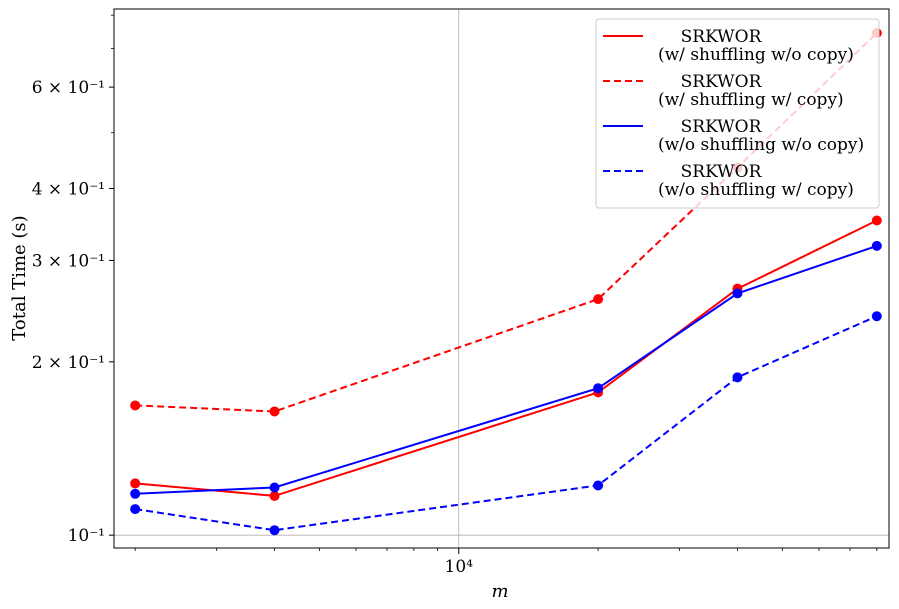 Image resolution: width=899 pixels, height=609 pixels. Describe the element at coordinates (499, 591) in the screenshot. I see `x-axis-label: m` at that location.